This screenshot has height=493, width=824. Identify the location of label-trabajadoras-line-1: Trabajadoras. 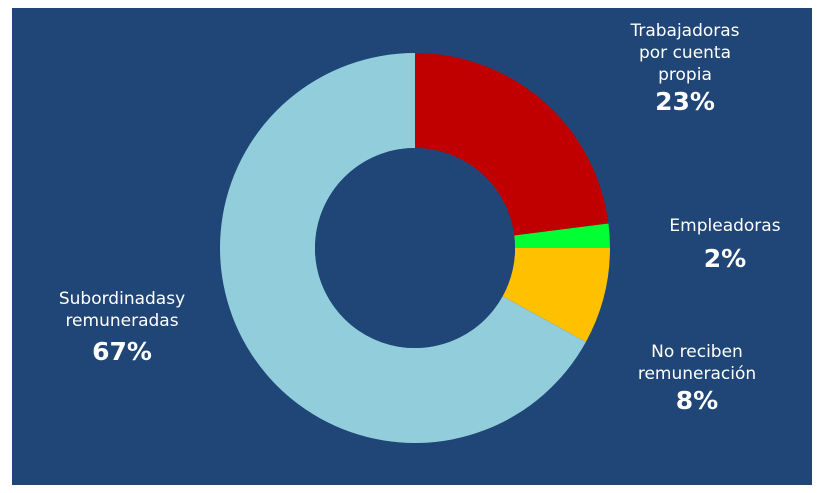
(685, 31).